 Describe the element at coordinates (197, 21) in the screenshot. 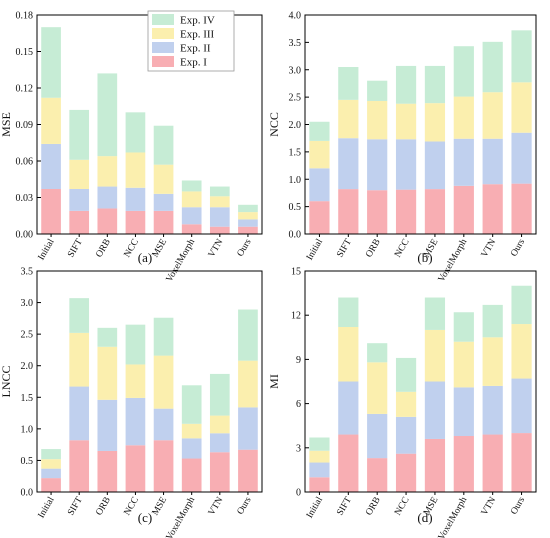

I see `legend-entry: Exp. IV` at that location.